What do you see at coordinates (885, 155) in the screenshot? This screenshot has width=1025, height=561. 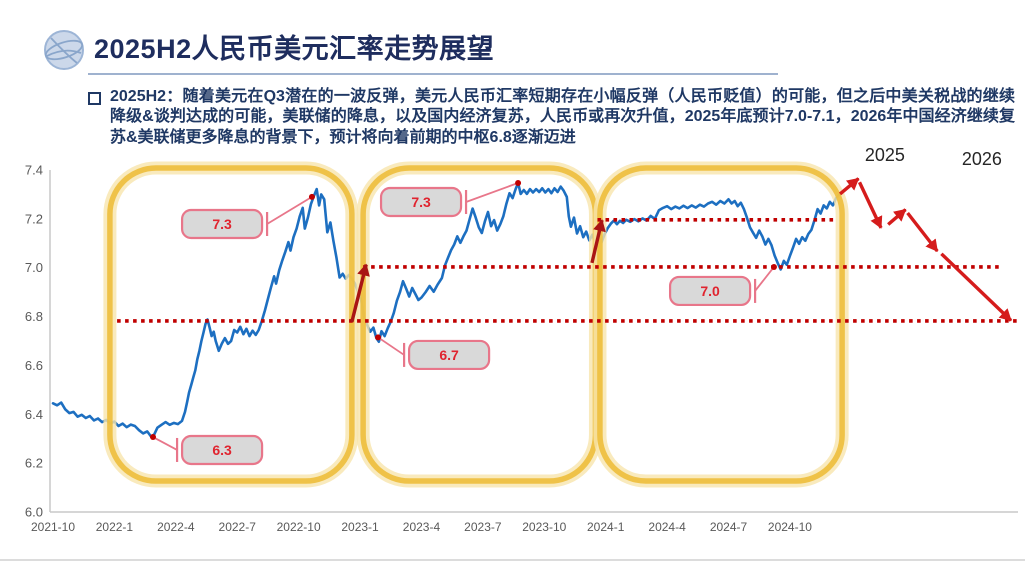 I see `year-label: 2025` at bounding box center [885, 155].